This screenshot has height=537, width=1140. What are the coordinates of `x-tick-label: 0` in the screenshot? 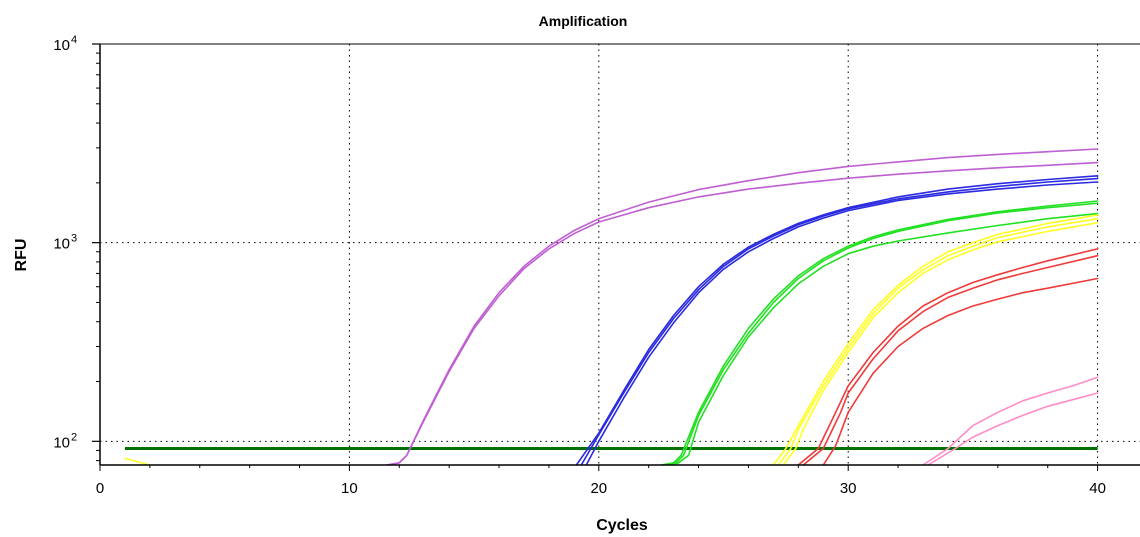 It's located at (100, 488).